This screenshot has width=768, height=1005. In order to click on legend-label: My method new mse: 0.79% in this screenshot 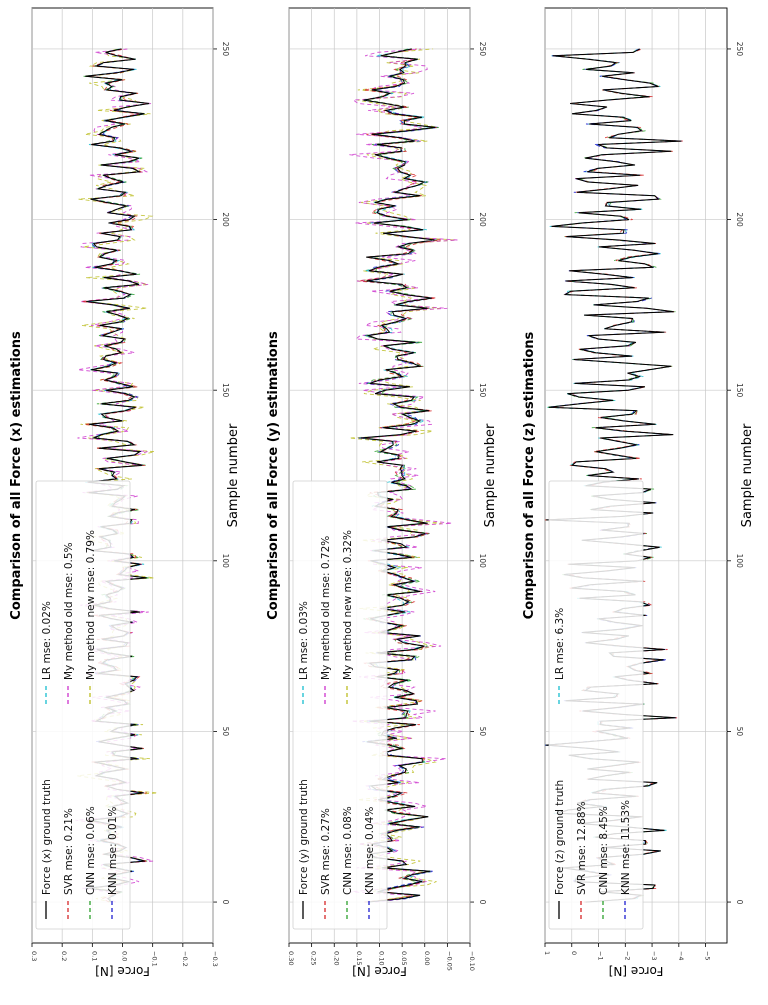, I will do `click(91, 605)`.